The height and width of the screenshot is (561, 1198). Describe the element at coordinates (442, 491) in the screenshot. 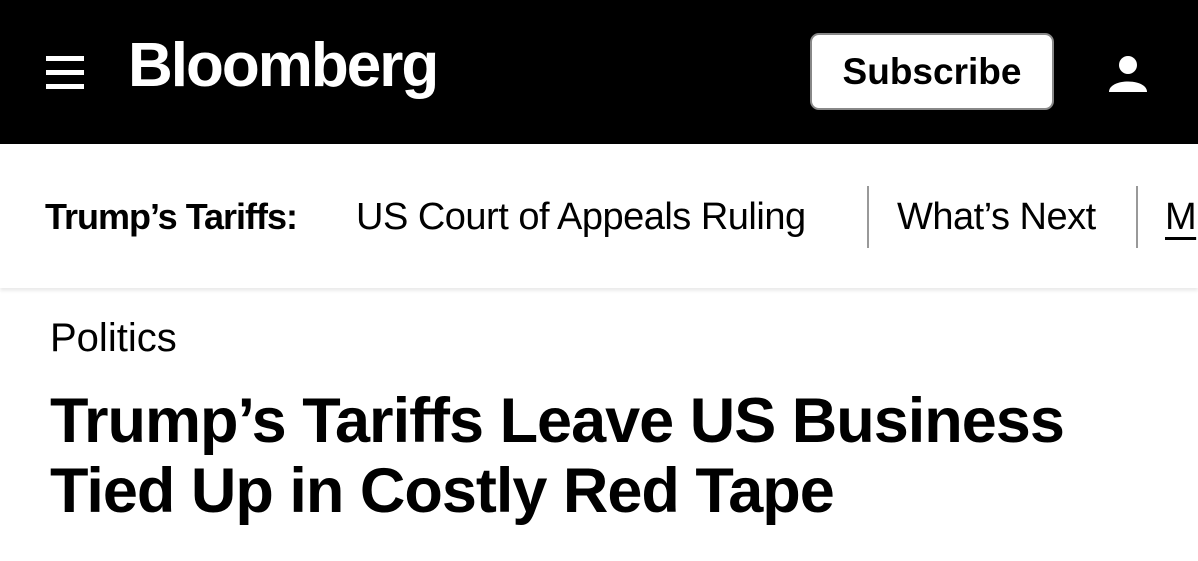

I see `headline-line: Tied Up in Costly Red Tape` at that location.